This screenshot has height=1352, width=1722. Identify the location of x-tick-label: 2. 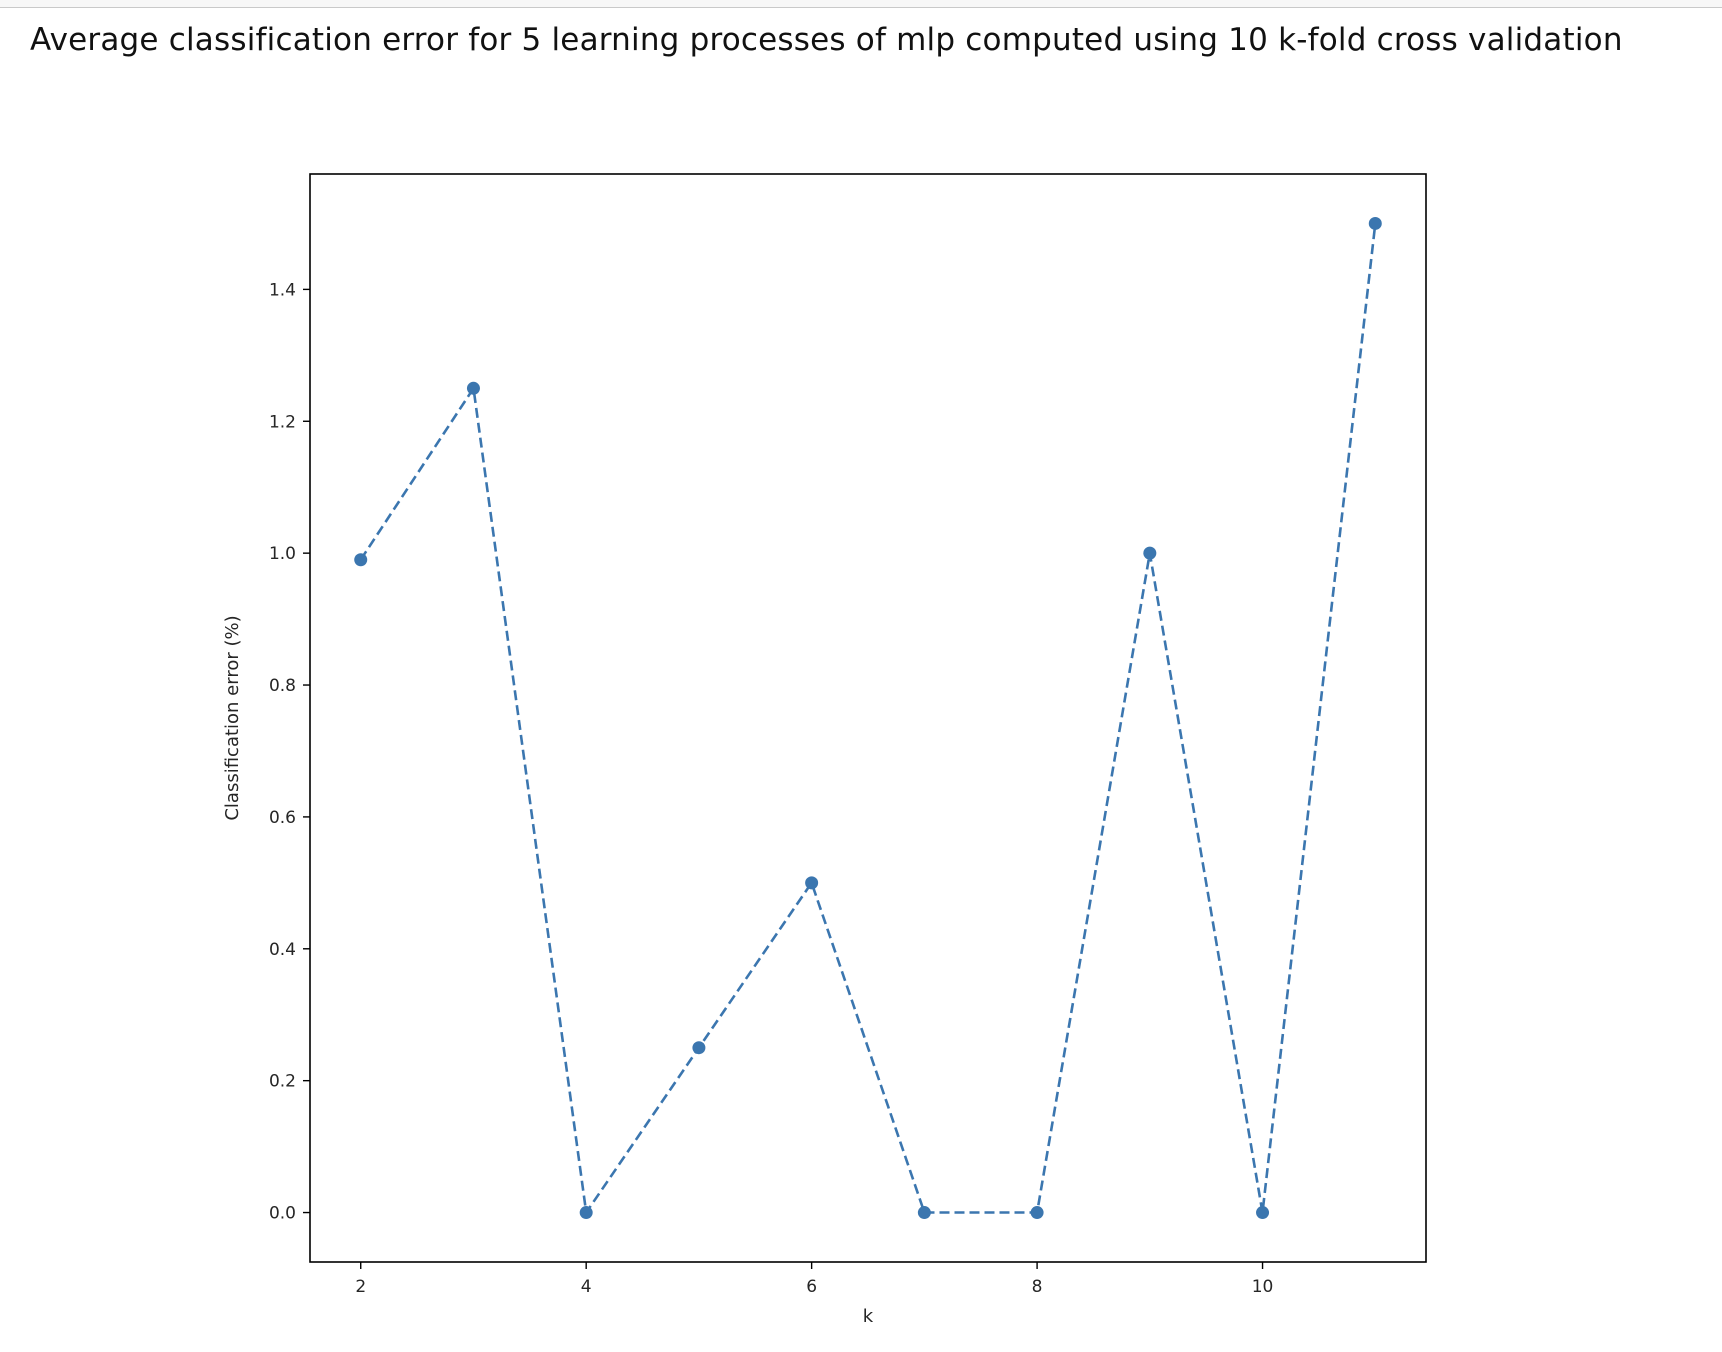
(360, 1287).